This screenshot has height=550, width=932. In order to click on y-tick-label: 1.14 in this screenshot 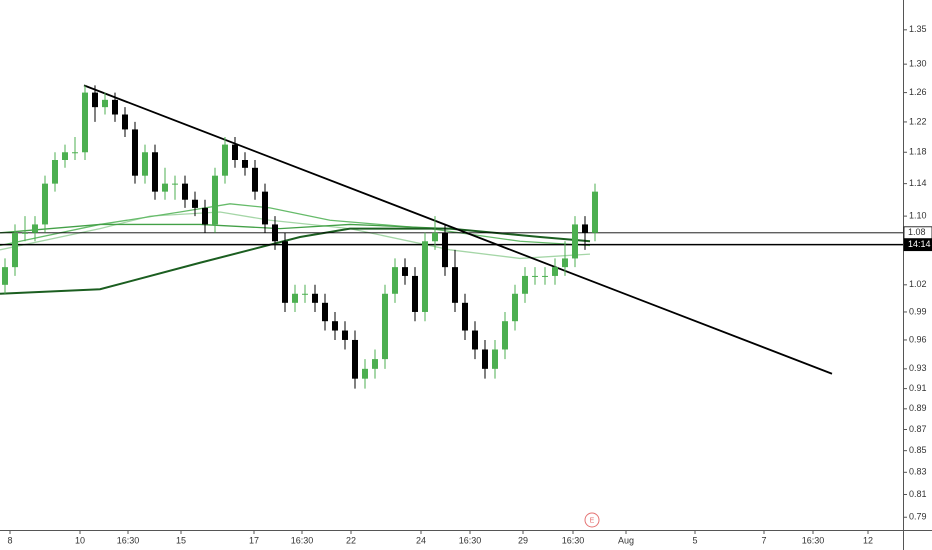, I will do `click(918, 183)`.